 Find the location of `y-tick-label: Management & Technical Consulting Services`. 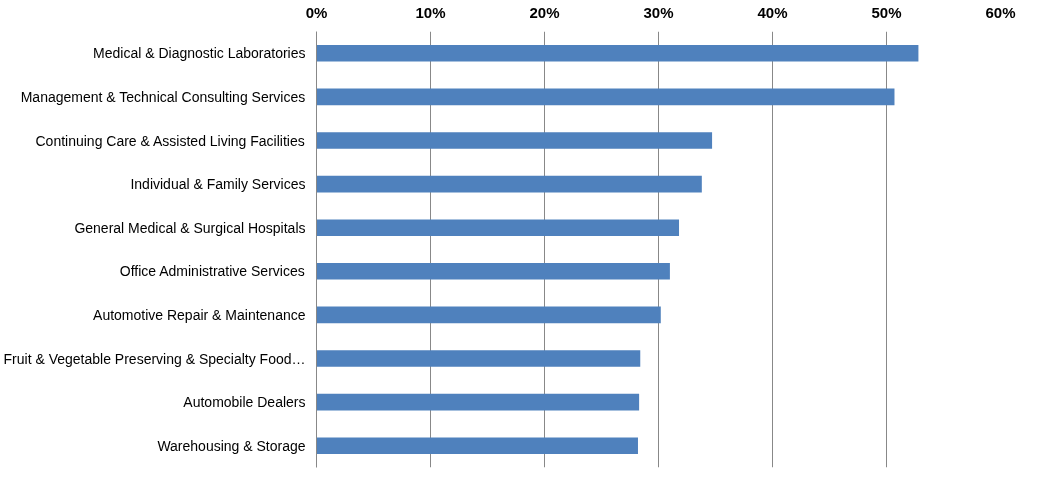

y-tick-label: Management & Technical Consulting Services is located at coordinates (163, 96).